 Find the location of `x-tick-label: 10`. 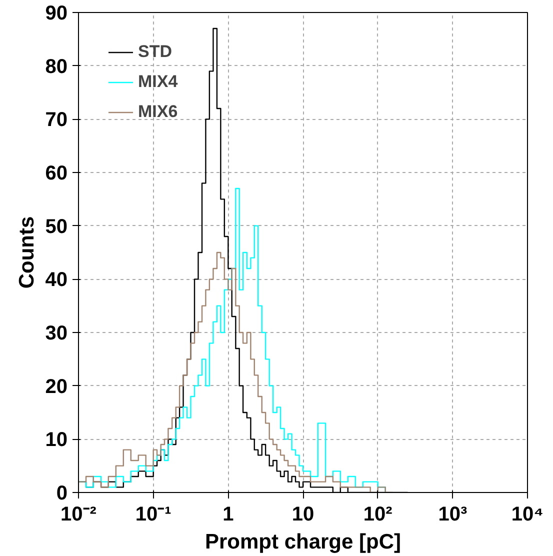

x-tick-label: 10 is located at coordinates (303, 515).